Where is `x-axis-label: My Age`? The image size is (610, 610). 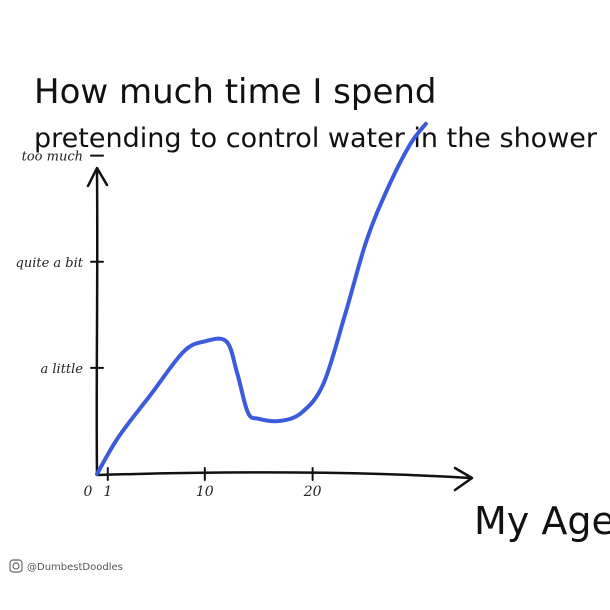 x-axis-label: My Age is located at coordinates (542, 521).